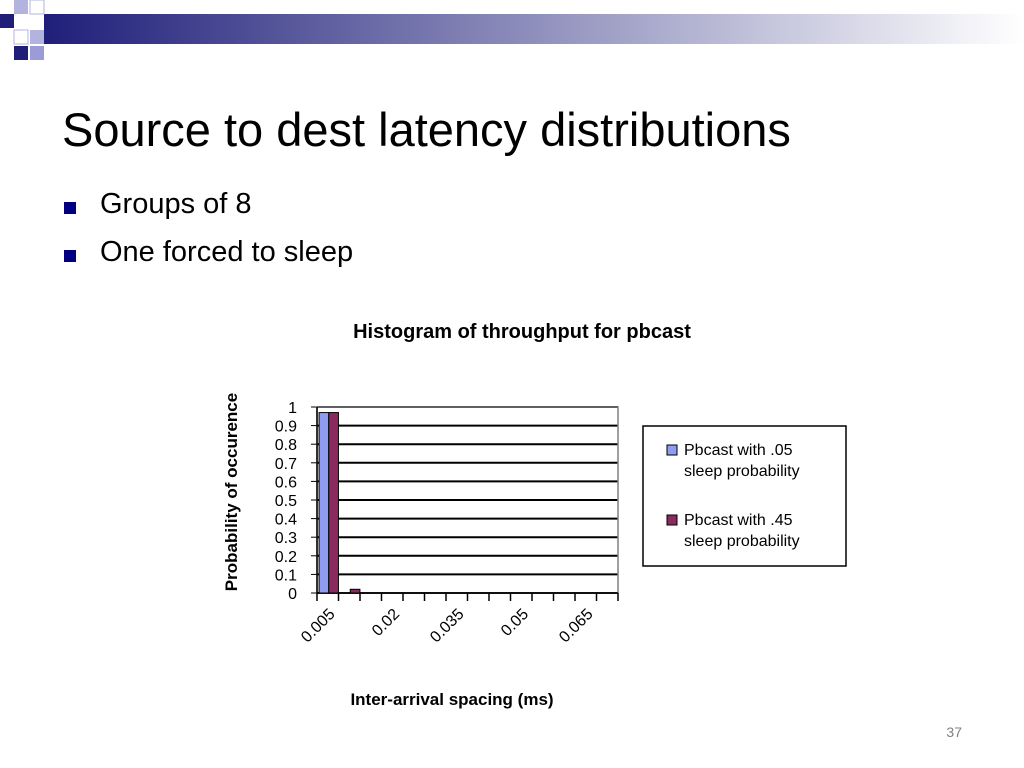  Describe the element at coordinates (286, 538) in the screenshot. I see `y-tick-label: 0.3` at that location.